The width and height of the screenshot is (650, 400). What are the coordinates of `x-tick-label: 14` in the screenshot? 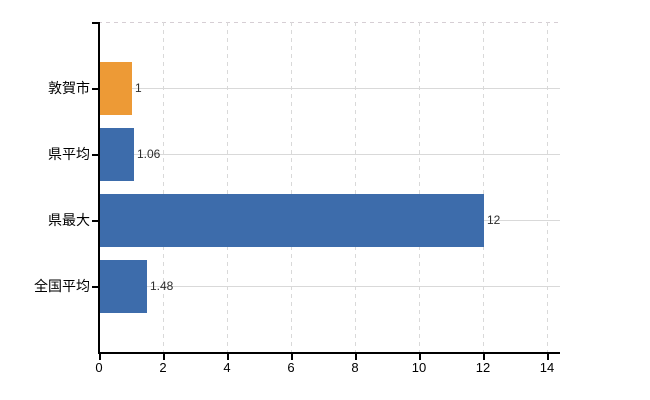 It's located at (547, 367).